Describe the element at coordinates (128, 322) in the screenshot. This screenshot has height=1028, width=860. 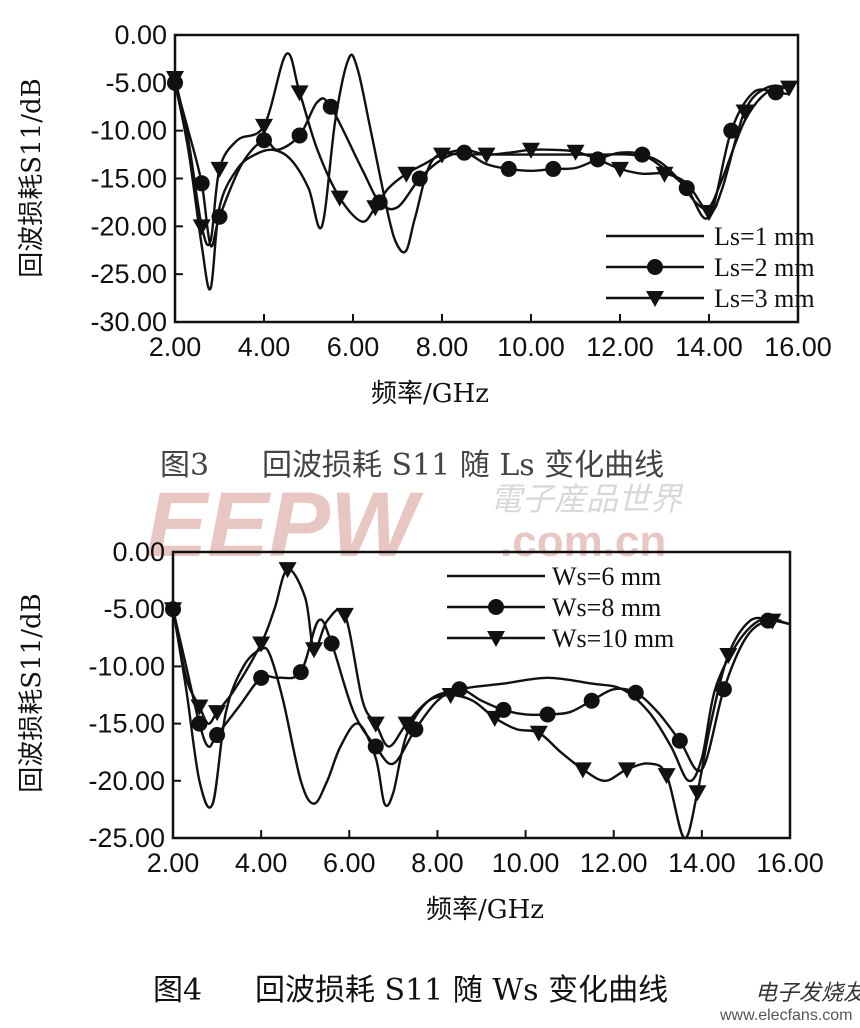
I see `y-tick-label: -30.00` at that location.